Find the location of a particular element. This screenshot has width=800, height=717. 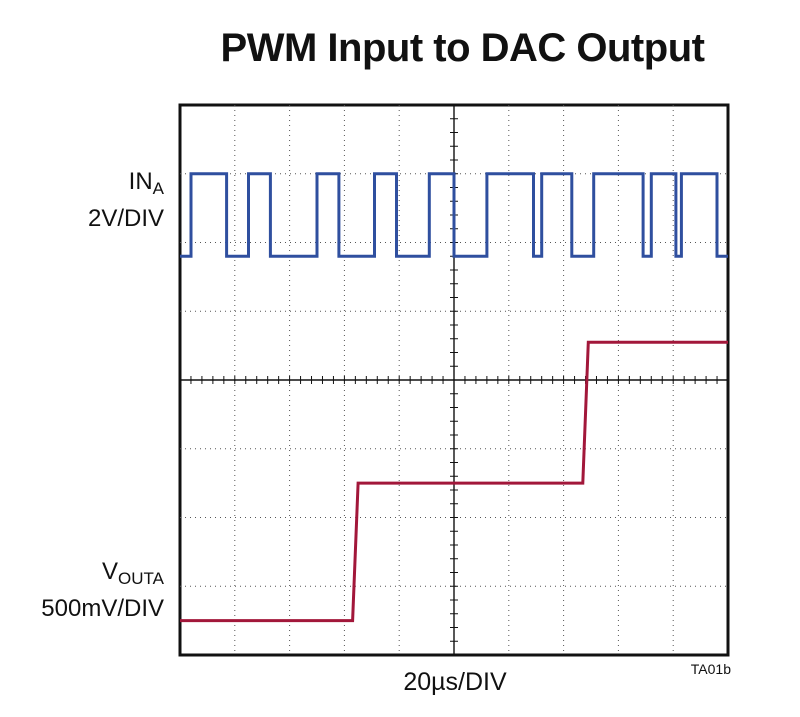

ina-label: INA 2V/DIV is located at coordinates (126, 200).